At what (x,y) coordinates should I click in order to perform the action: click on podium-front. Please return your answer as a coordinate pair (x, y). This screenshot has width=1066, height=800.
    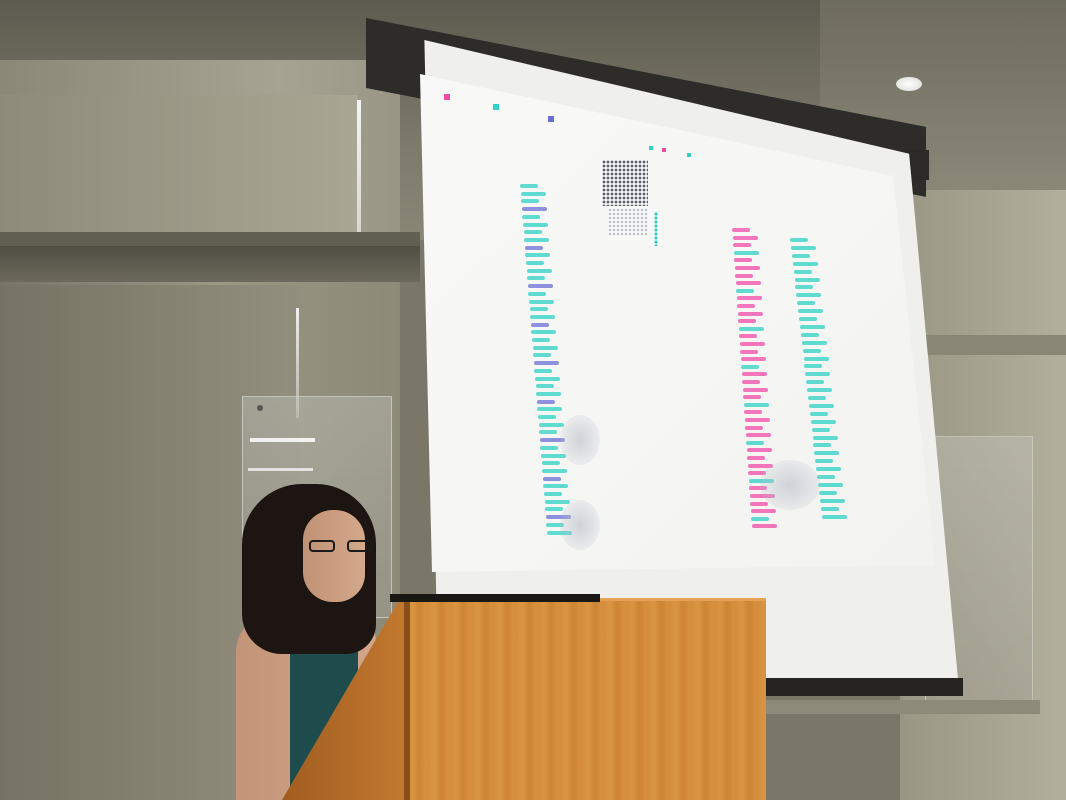
    Looking at the image, I should click on (585, 699).